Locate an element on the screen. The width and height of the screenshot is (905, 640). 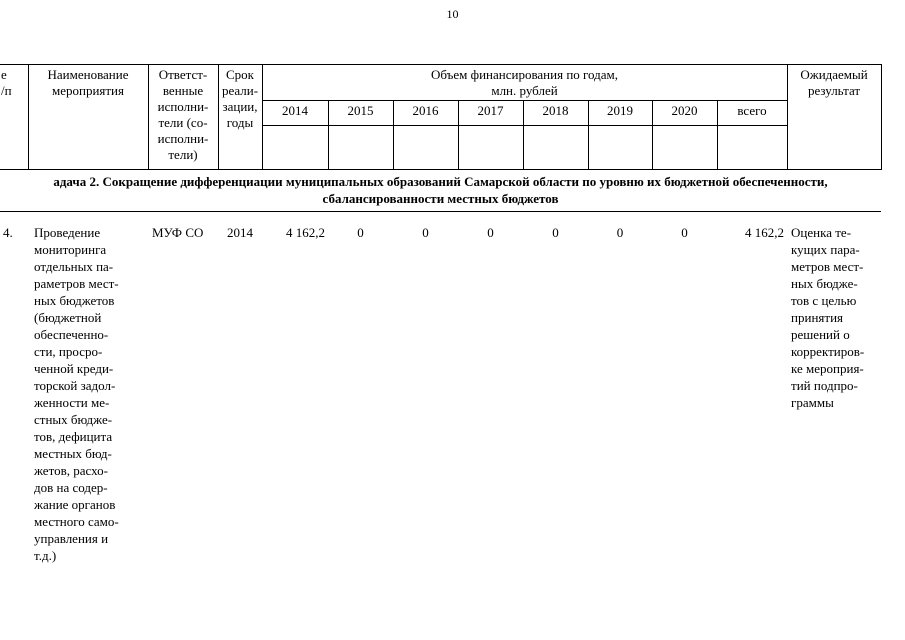
header-year-2019: 2019 is located at coordinates (620, 113).